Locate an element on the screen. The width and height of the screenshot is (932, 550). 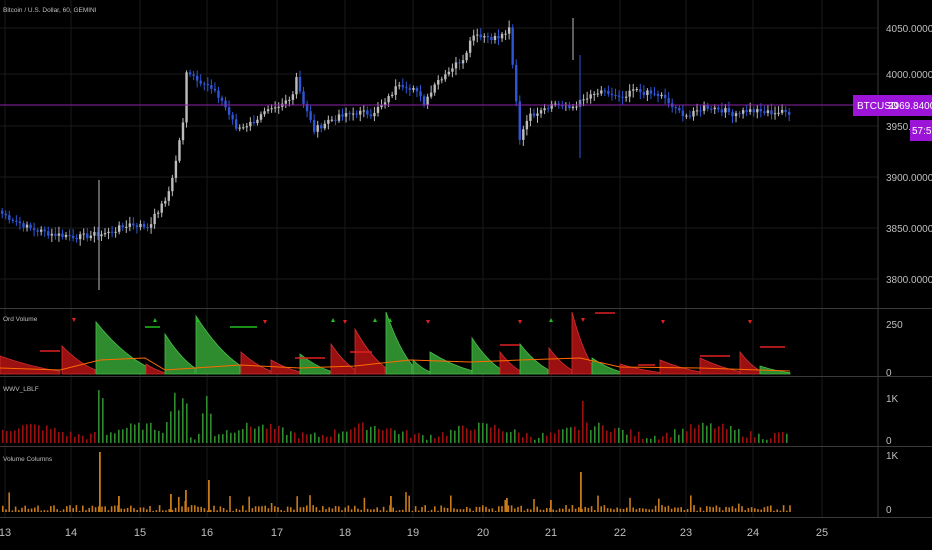
x-label-20: 20 is located at coordinates (483, 533).